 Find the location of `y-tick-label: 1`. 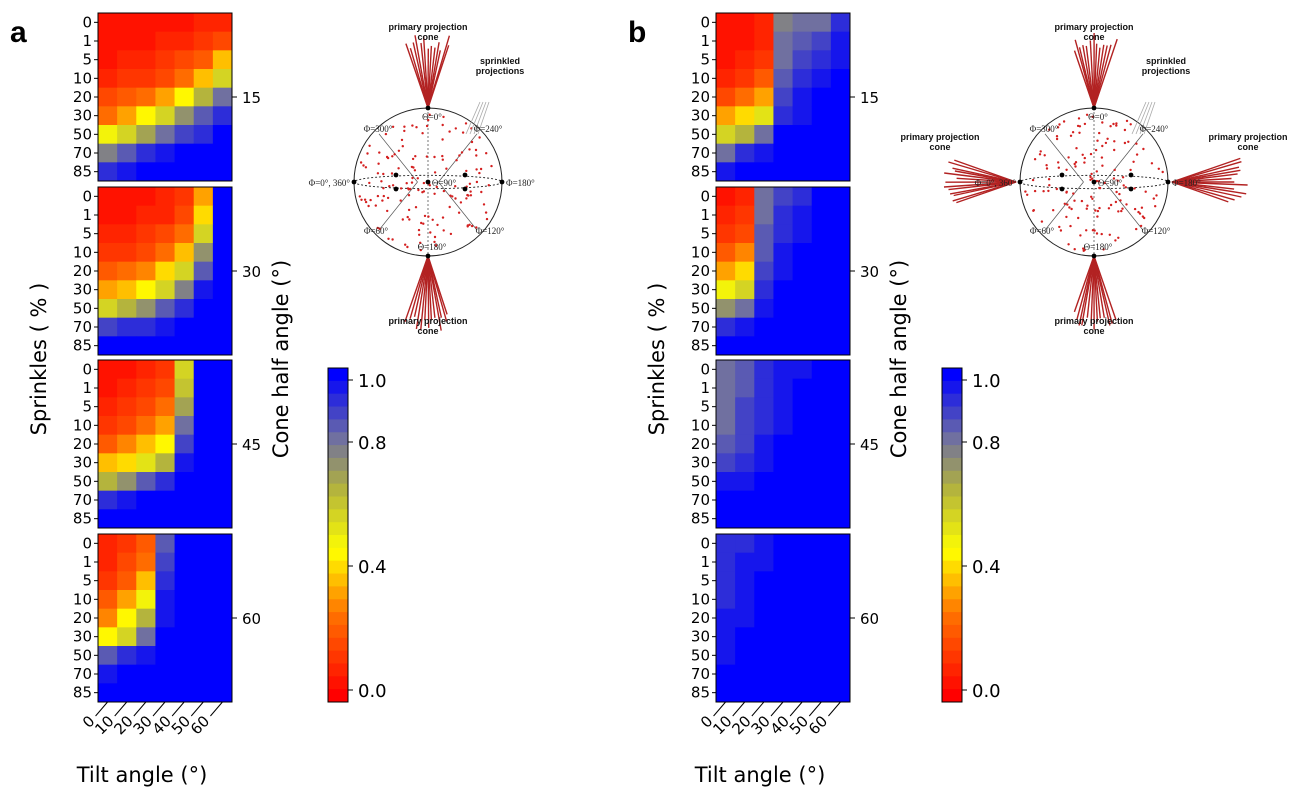

y-tick-label: 1 is located at coordinates (705, 562).